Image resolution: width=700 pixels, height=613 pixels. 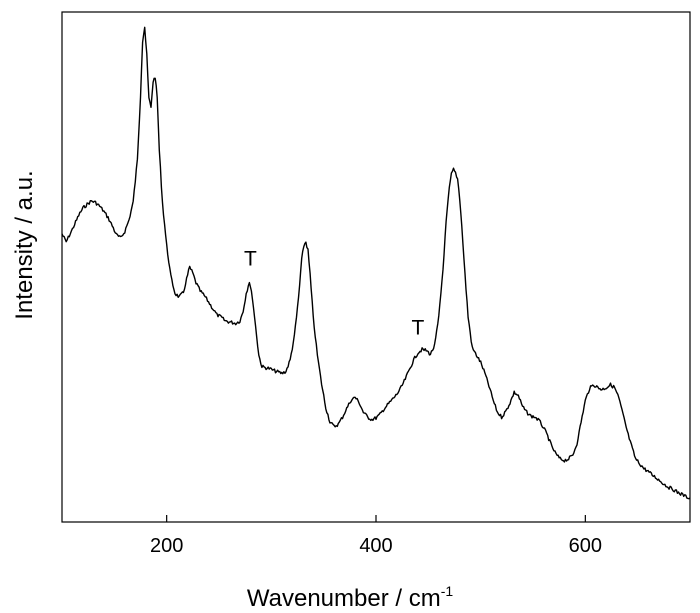 I want to click on x-tick-label: 200, so click(x=166, y=546).